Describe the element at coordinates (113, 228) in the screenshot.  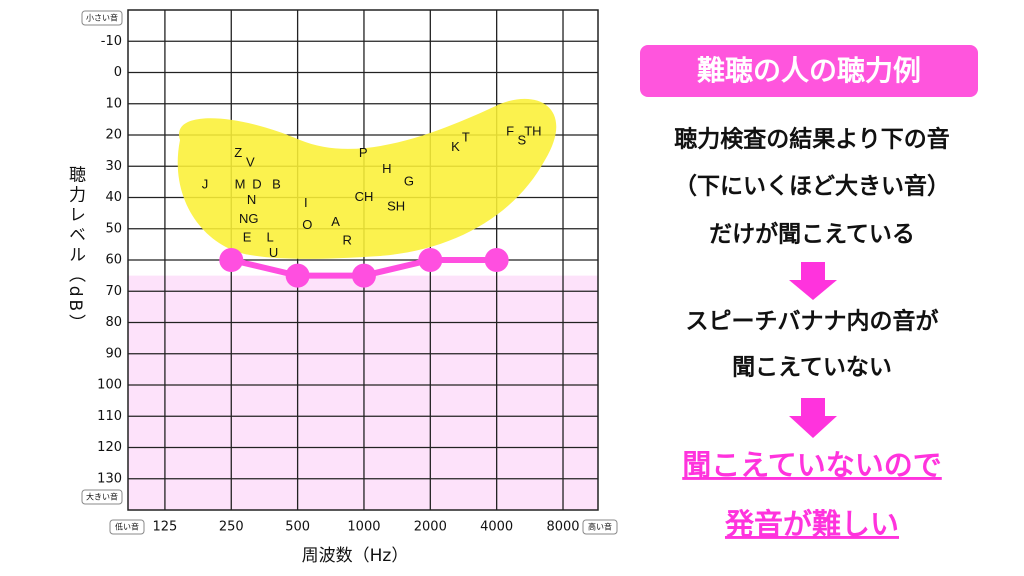
I see `y-tick-label: 50` at that location.